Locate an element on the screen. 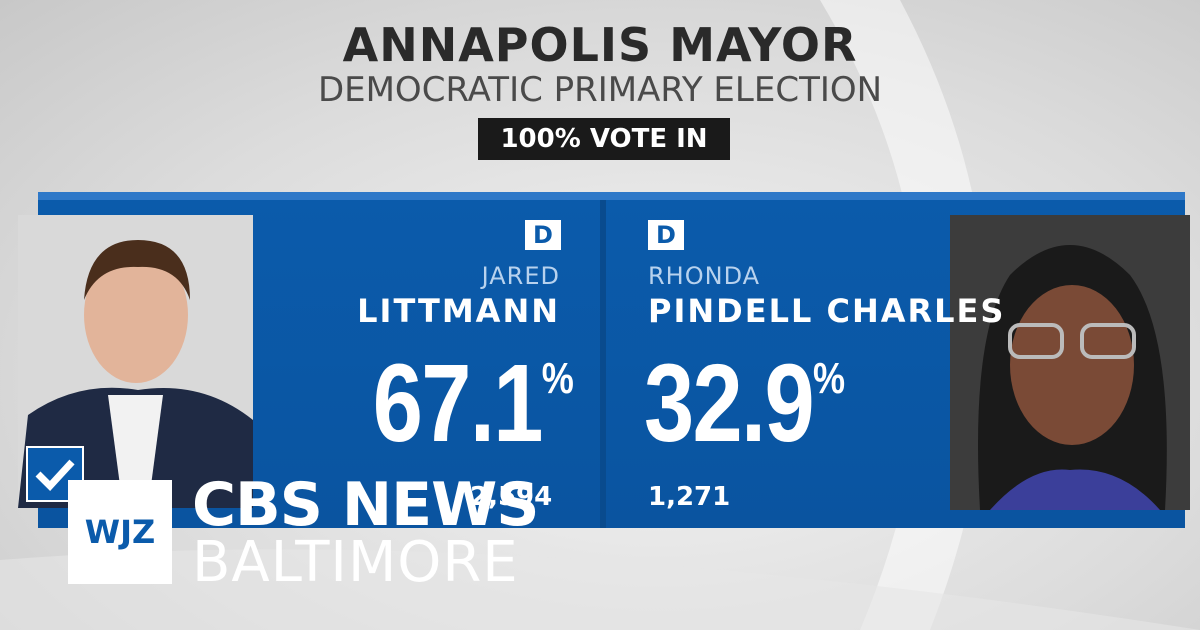 Image resolution: width=1200 pixels, height=630 pixels. vote-percent: 67.1% is located at coordinates (473, 403).